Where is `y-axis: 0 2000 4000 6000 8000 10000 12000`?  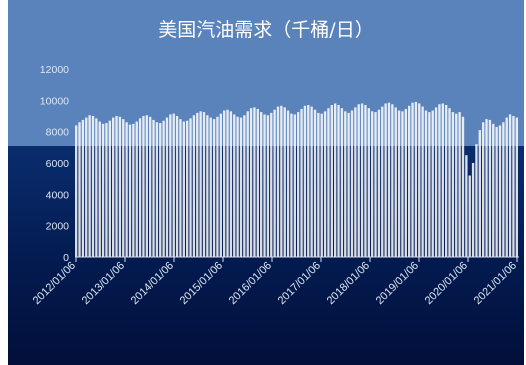
y-axis: 0 2000 4000 6000 8000 10000 12000 is located at coordinates (54, 164).